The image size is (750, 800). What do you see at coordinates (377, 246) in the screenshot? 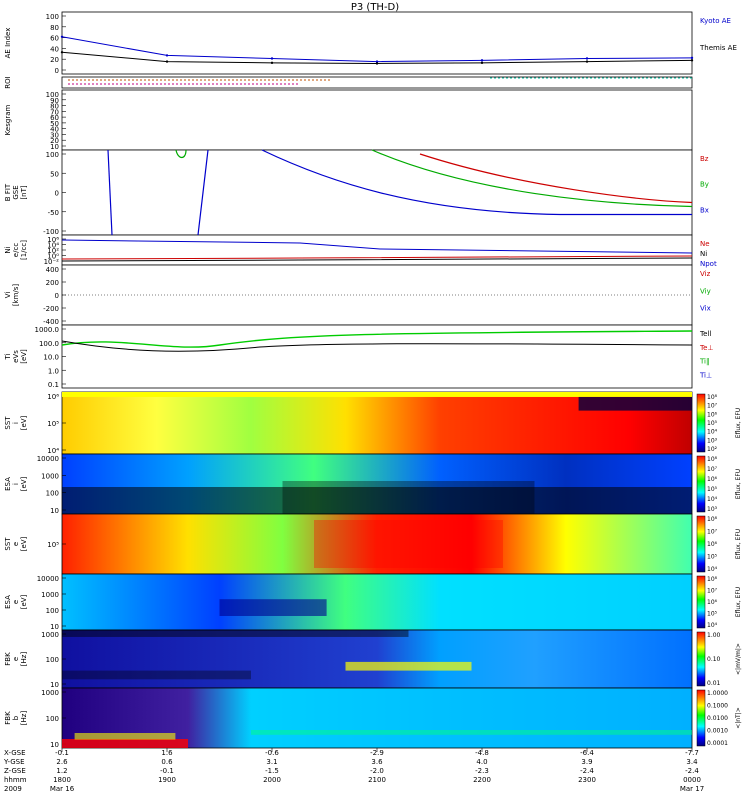
I see `npot-line` at bounding box center [377, 246].